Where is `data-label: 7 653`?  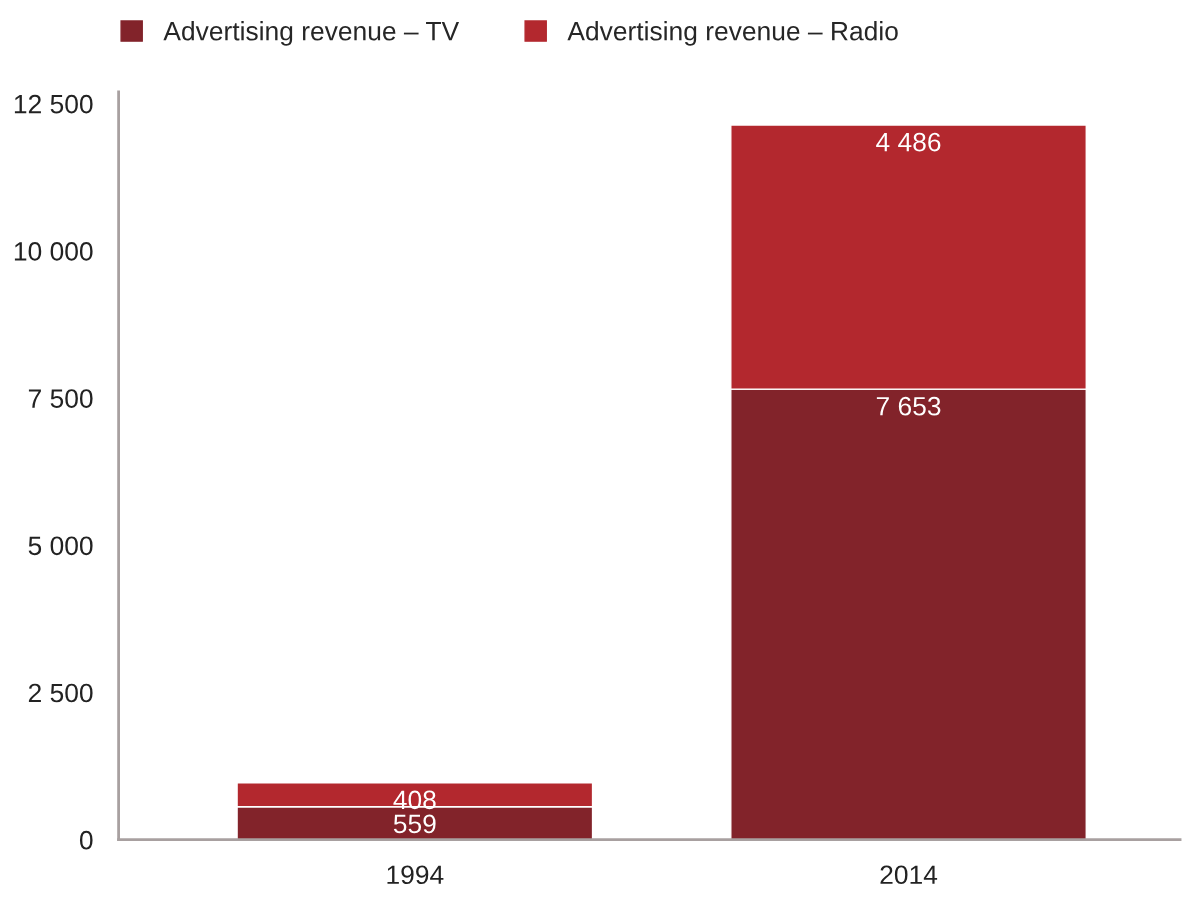
data-label: 7 653 is located at coordinates (908, 406).